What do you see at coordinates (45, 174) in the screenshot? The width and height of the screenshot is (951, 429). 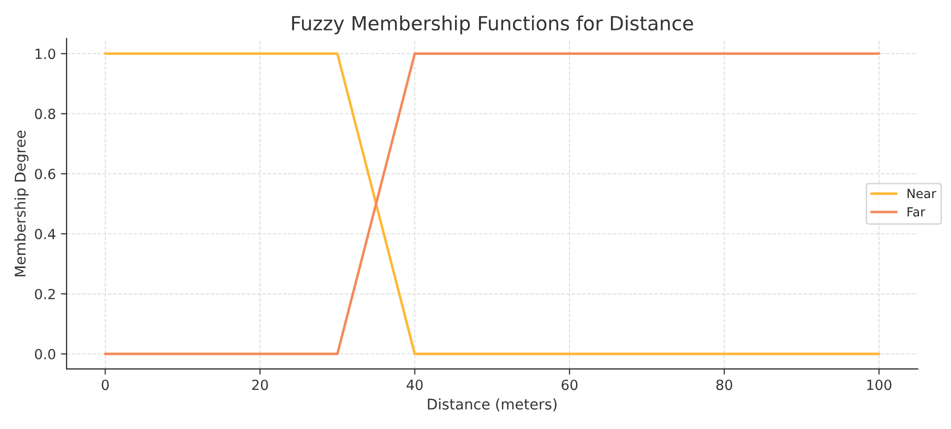 I see `y-tick-label: 0.6` at bounding box center [45, 174].